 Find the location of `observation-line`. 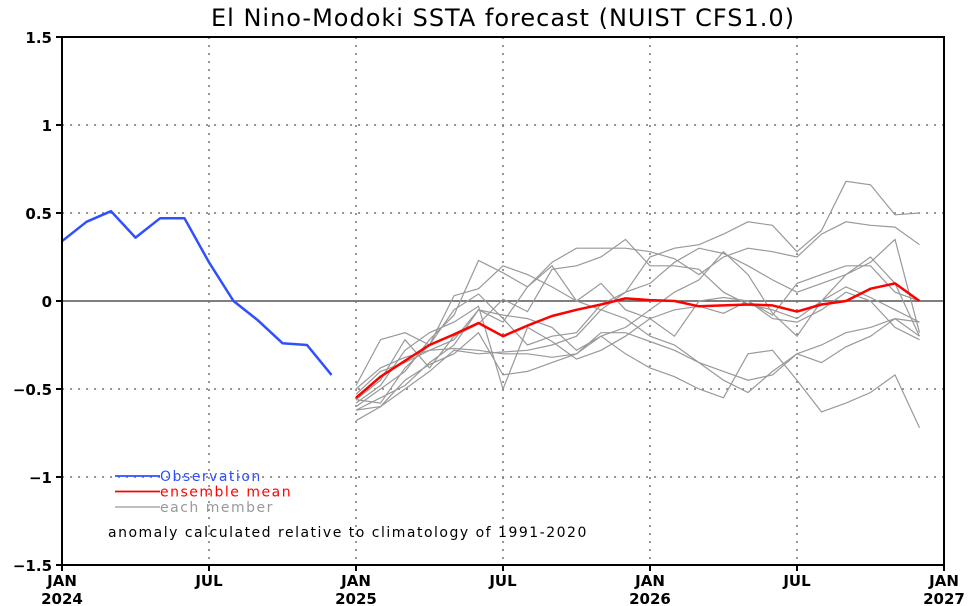

observation-line is located at coordinates (197, 292).